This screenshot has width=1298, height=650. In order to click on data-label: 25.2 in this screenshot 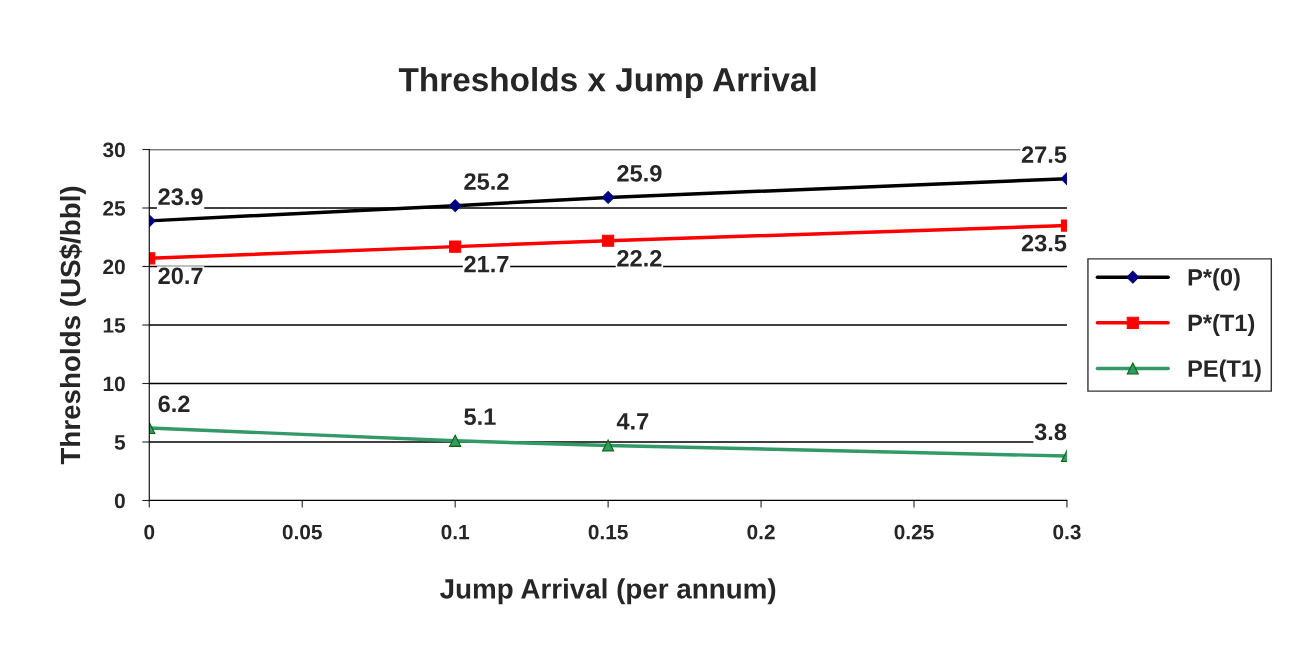, I will do `click(486, 181)`.